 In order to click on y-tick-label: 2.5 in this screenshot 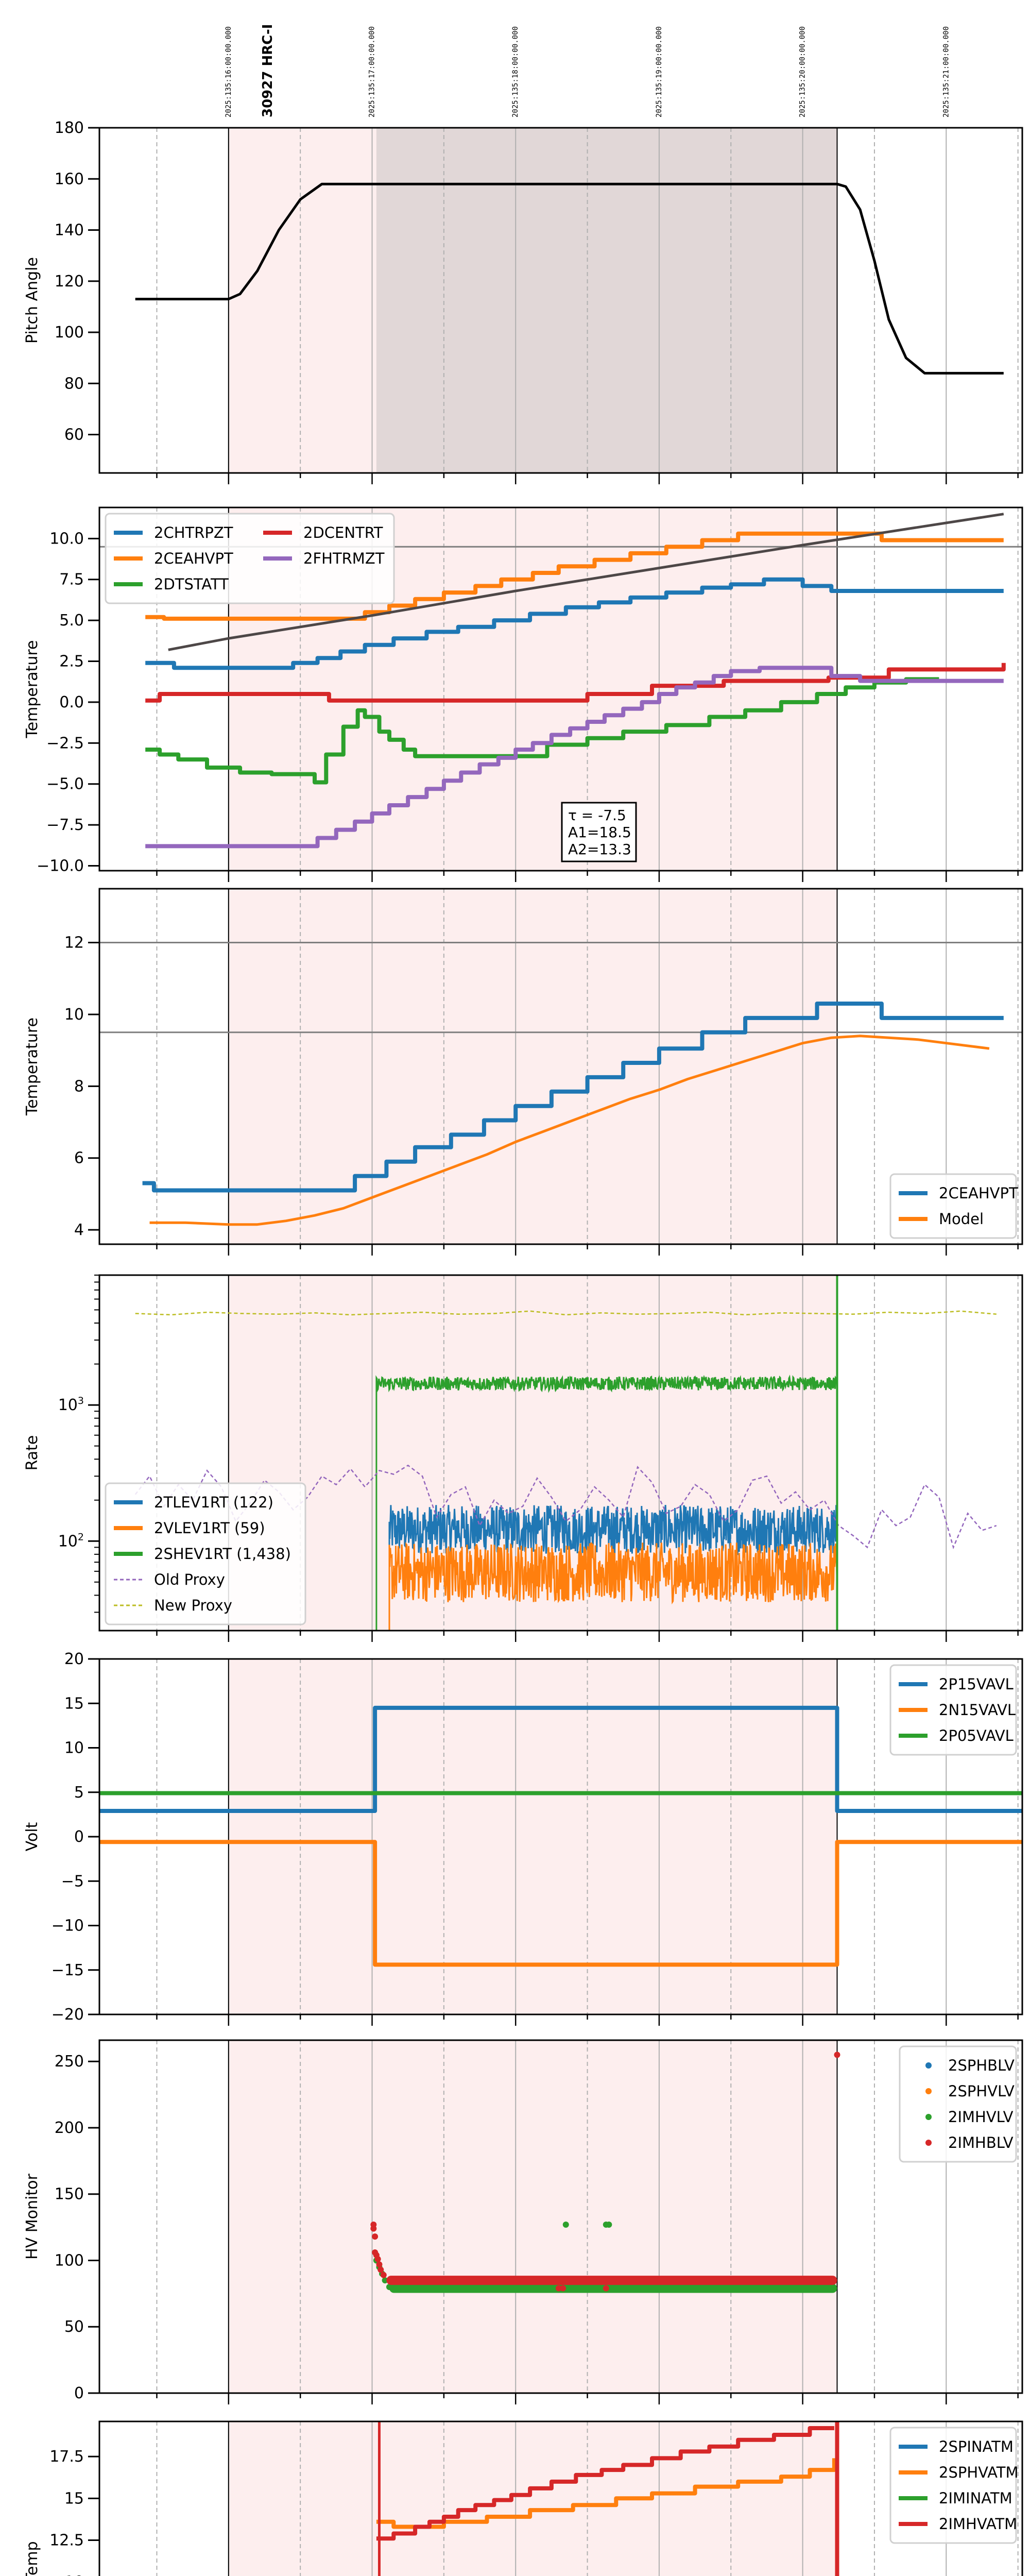, I will do `click(71, 662)`.